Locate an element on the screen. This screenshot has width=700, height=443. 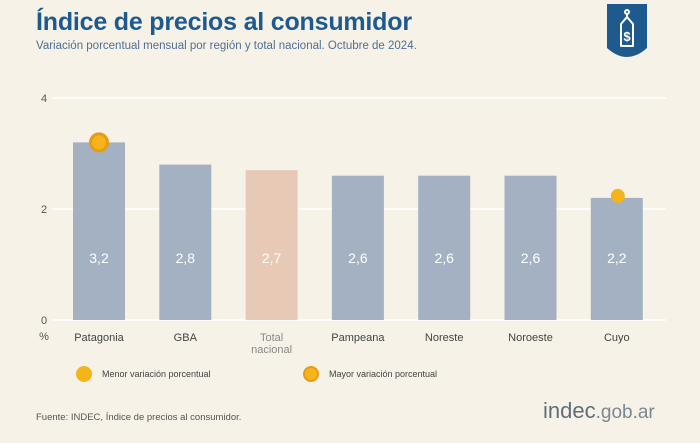
y-tick-label: 4 is located at coordinates (44, 99).